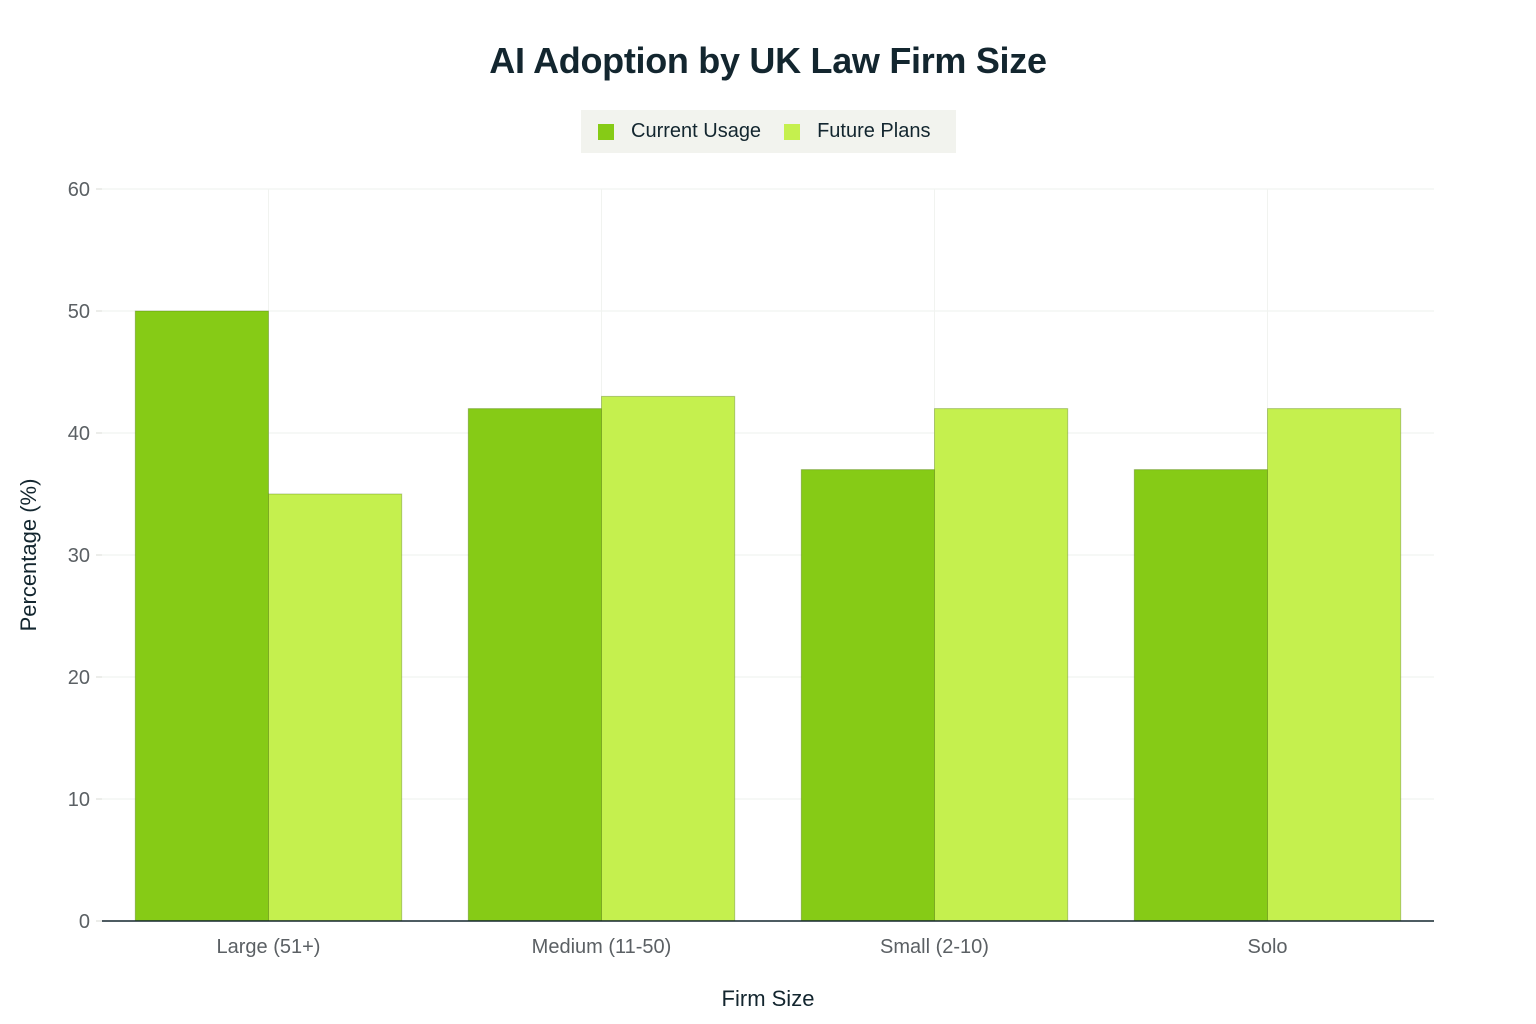 The height and width of the screenshot is (1024, 1536). What do you see at coordinates (768, 60) in the screenshot?
I see `chart-title: AI Adoption by UK Law Firm Size` at bounding box center [768, 60].